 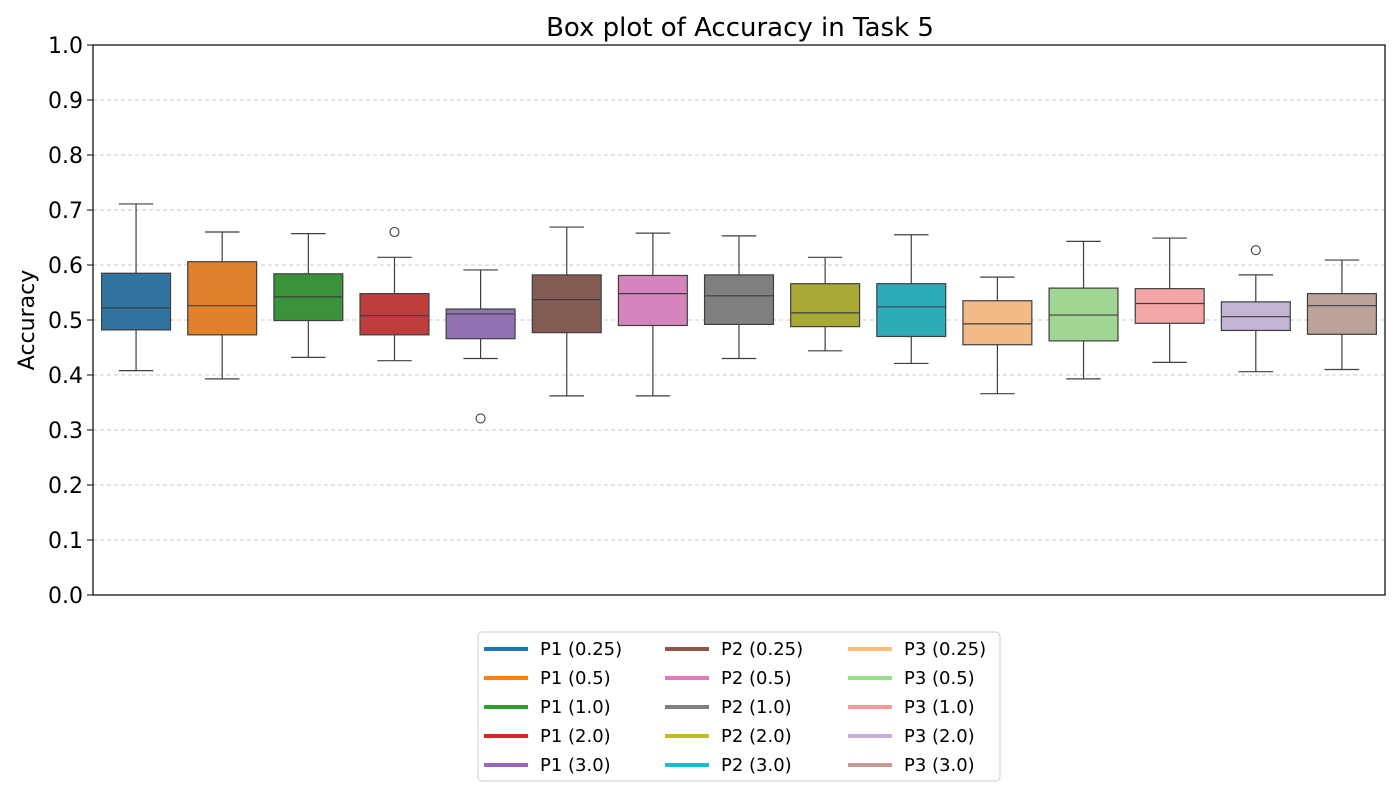 What do you see at coordinates (575, 765) in the screenshot?
I see `legend-label: P1 (3.0)` at bounding box center [575, 765].